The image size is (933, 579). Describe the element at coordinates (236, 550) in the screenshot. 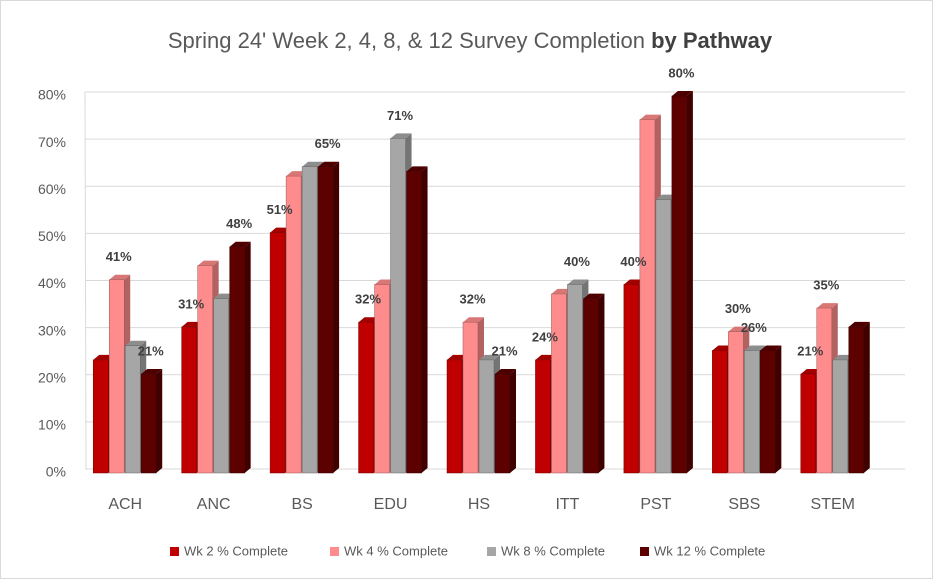

I see `legend-label: Wk 2 % Complete` at that location.